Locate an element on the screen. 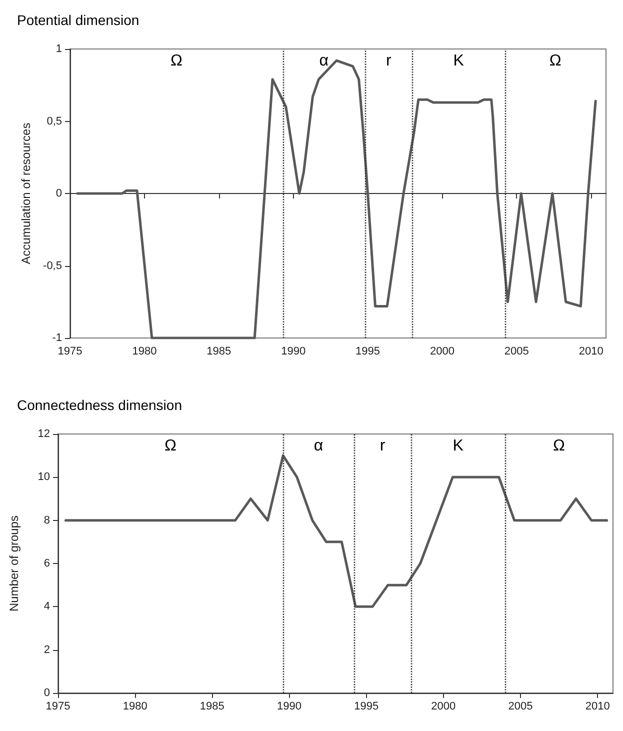  y-axis-title: Accumulation of resources is located at coordinates (26, 193).